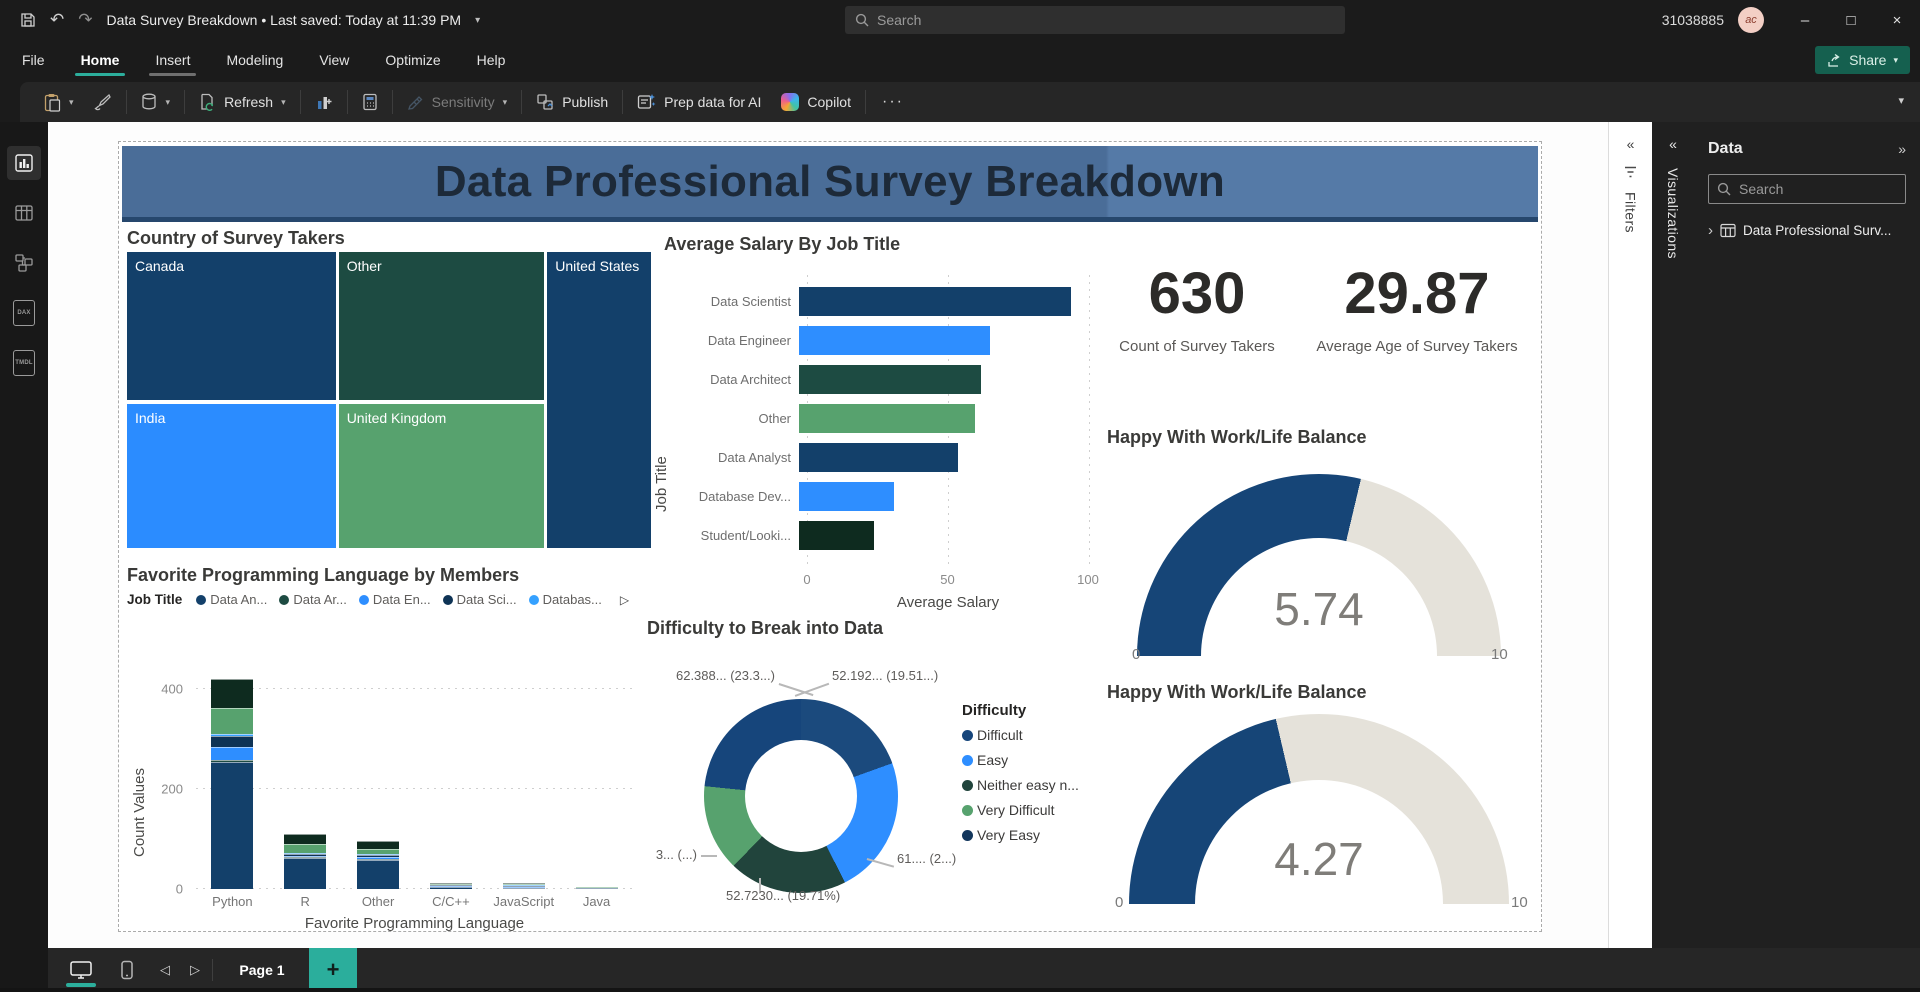 Image resolution: width=1920 pixels, height=992 pixels. Describe the element at coordinates (24, 363) in the screenshot. I see `sidebar-tmdl-view: TMDL` at that location.